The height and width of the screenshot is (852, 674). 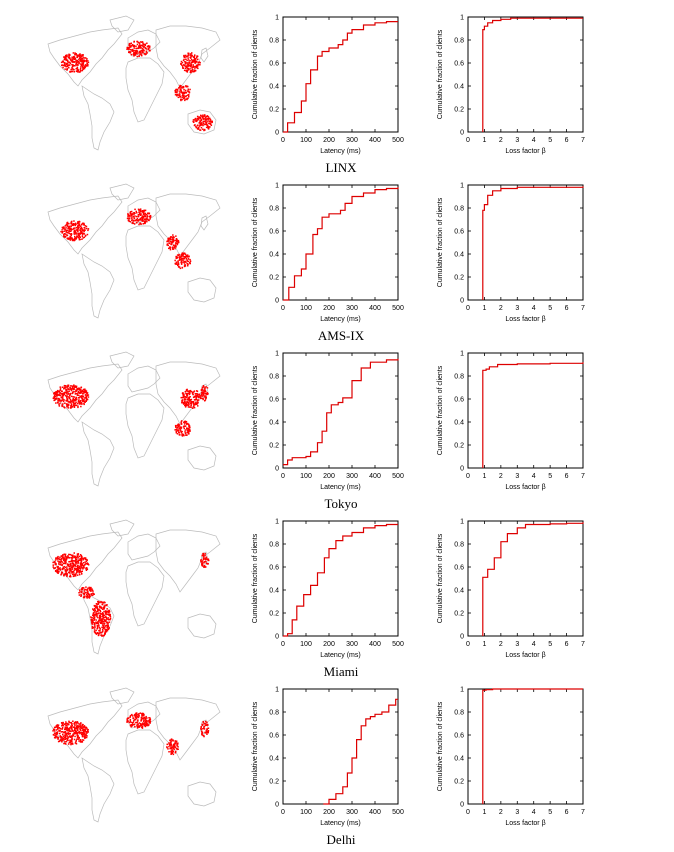 I want to click on row-caption: Delhi, so click(x=341, y=839).